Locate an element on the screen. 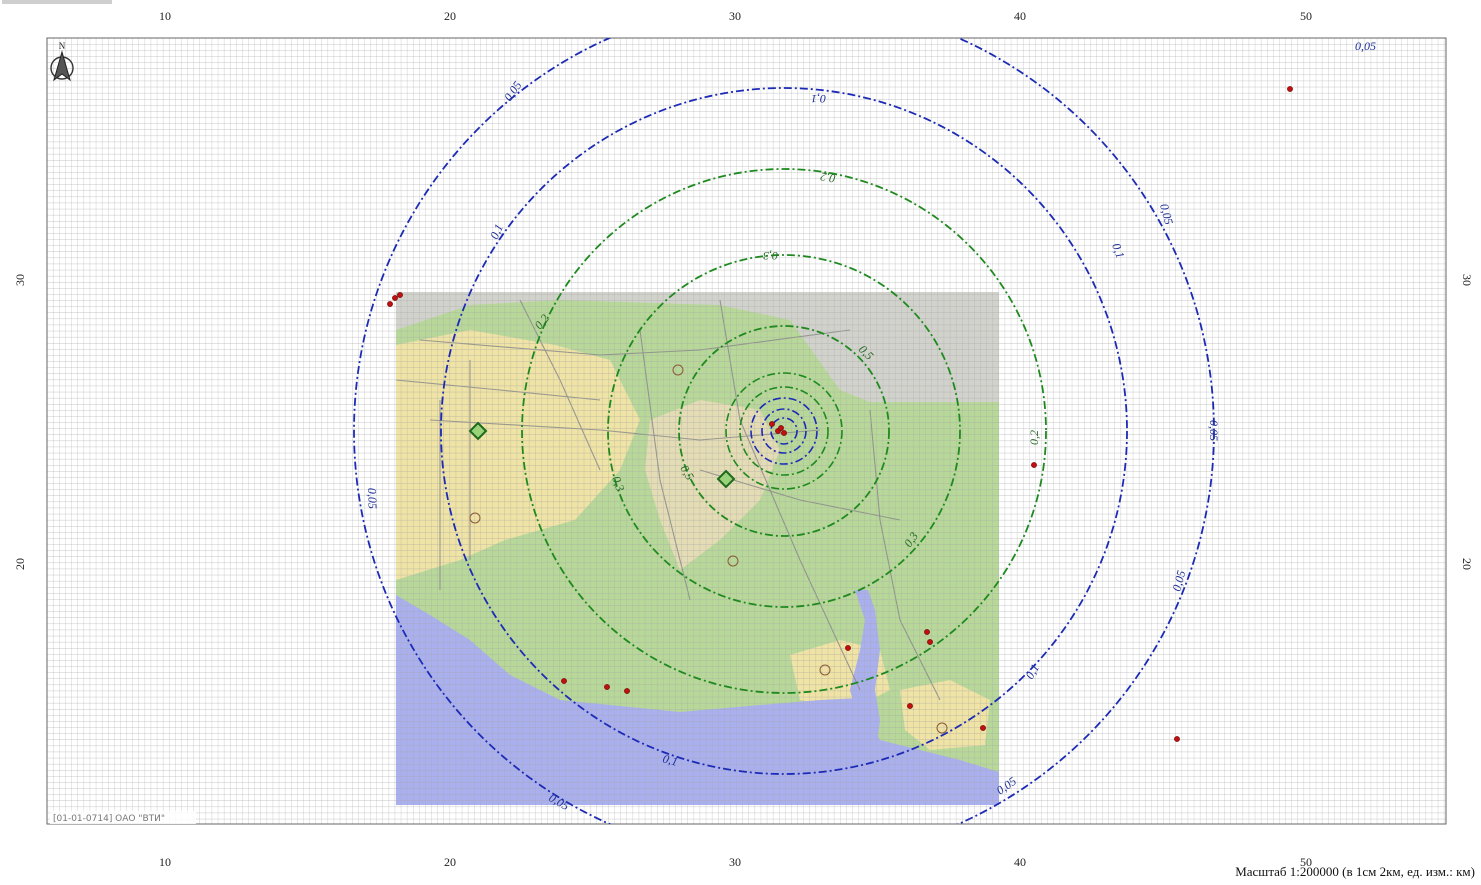 The width and height of the screenshot is (1481, 885). x-tick-label-bottom: 40 is located at coordinates (1020, 862).